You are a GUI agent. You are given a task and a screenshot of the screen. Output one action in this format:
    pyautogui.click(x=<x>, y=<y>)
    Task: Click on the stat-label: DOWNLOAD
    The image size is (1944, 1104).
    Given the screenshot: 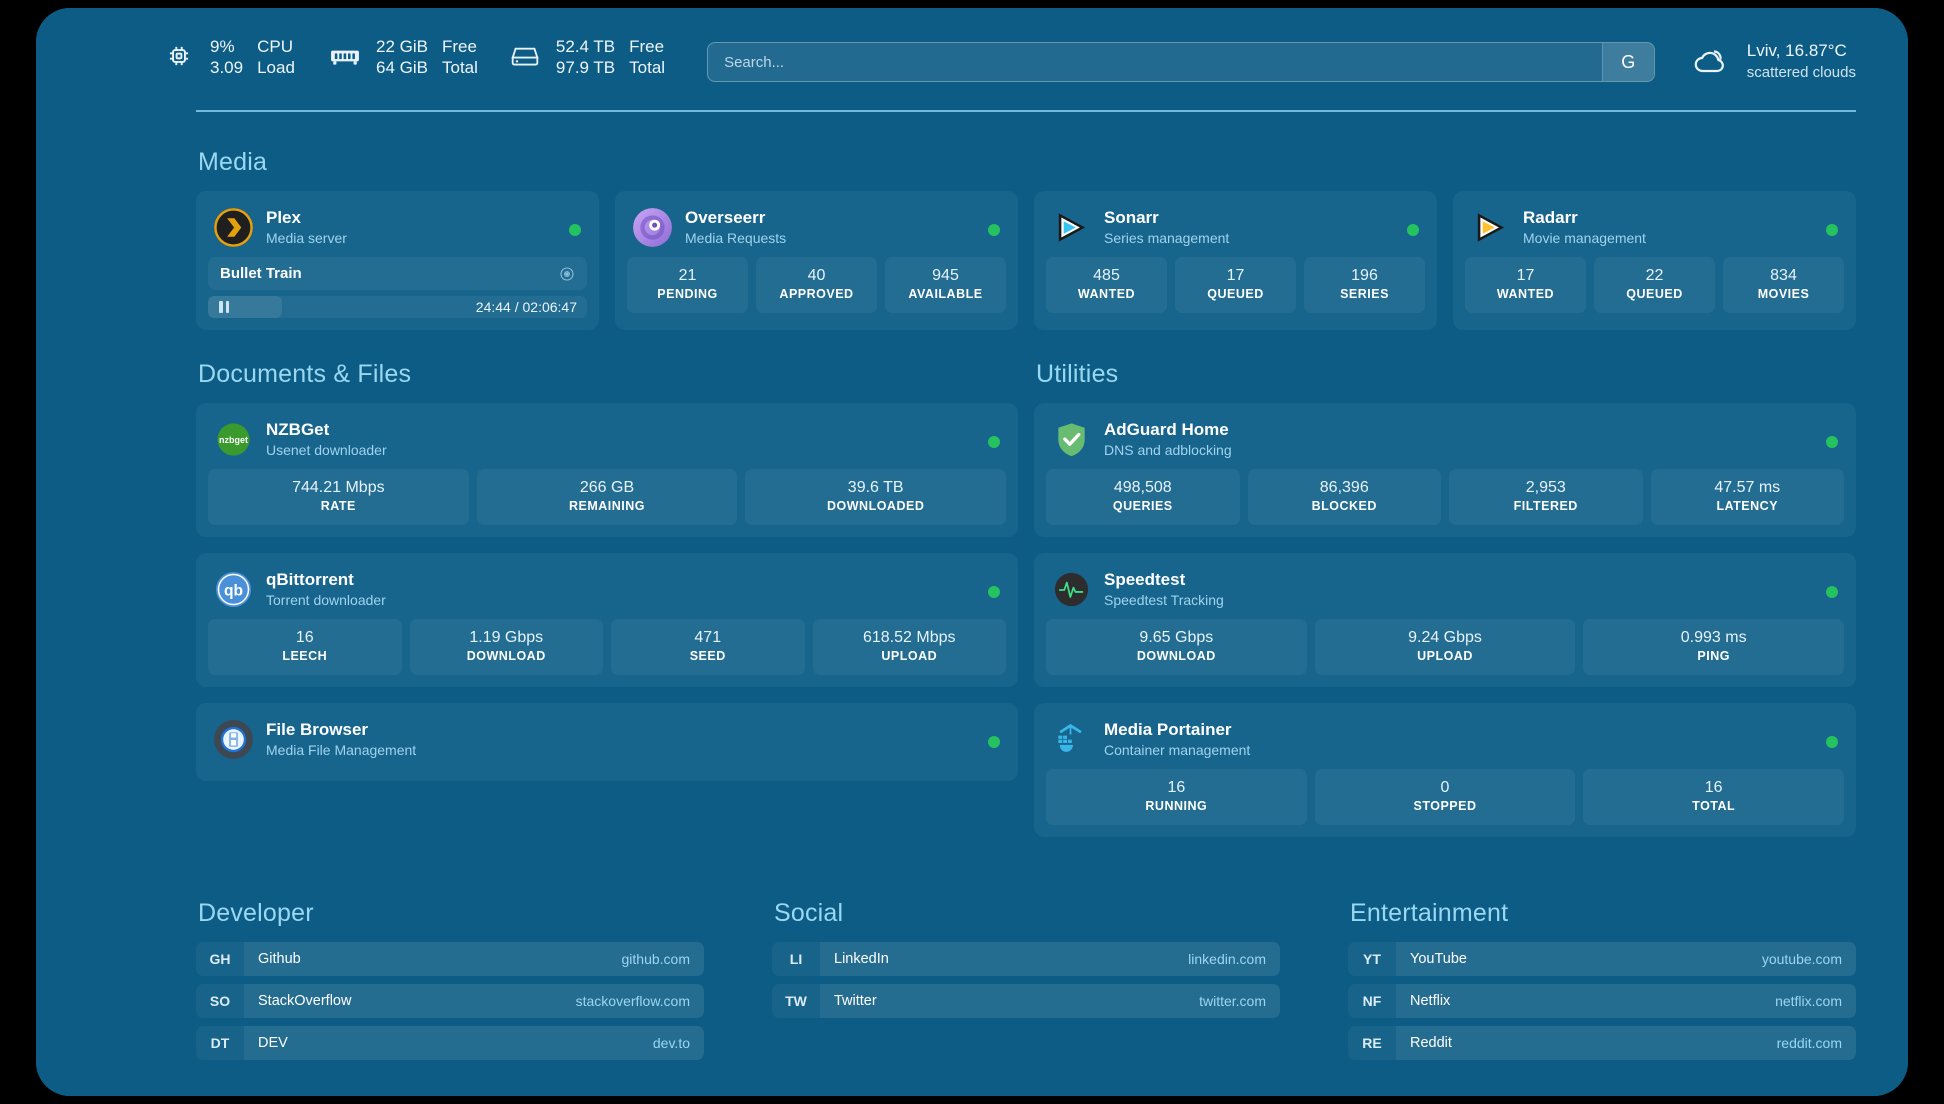 What is the action you would take?
    pyautogui.click(x=1176, y=656)
    